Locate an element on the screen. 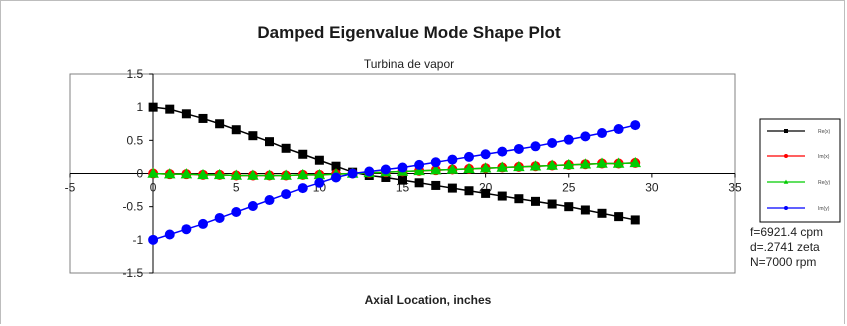 The image size is (847, 326). y-axis-ticks: 1.5 1 0.5 0 -0.5 -1 -1.5 is located at coordinates (138, 173).